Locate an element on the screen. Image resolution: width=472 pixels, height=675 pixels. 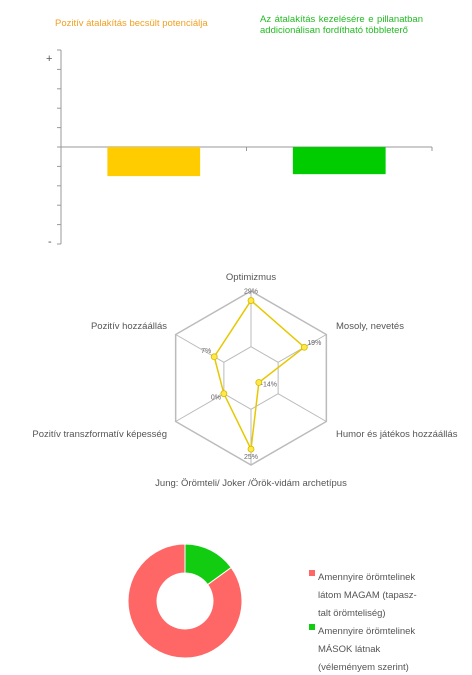
radar-axis-label: Pozitív transzformatív képesség is located at coordinates (99, 434).